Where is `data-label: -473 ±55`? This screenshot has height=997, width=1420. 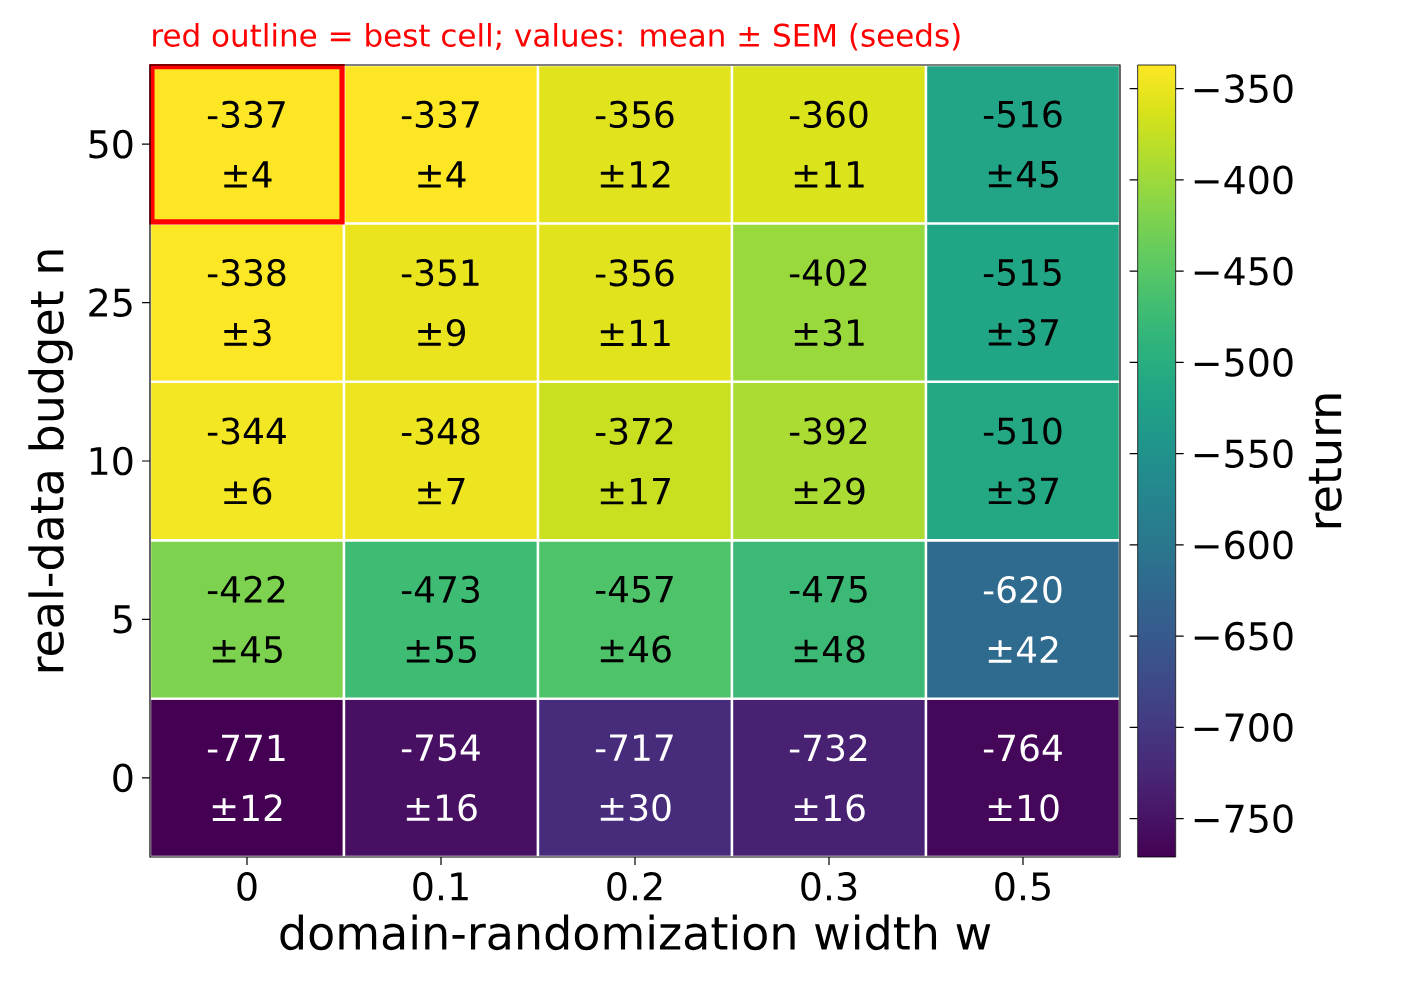 data-label: -473 ±55 is located at coordinates (440, 619).